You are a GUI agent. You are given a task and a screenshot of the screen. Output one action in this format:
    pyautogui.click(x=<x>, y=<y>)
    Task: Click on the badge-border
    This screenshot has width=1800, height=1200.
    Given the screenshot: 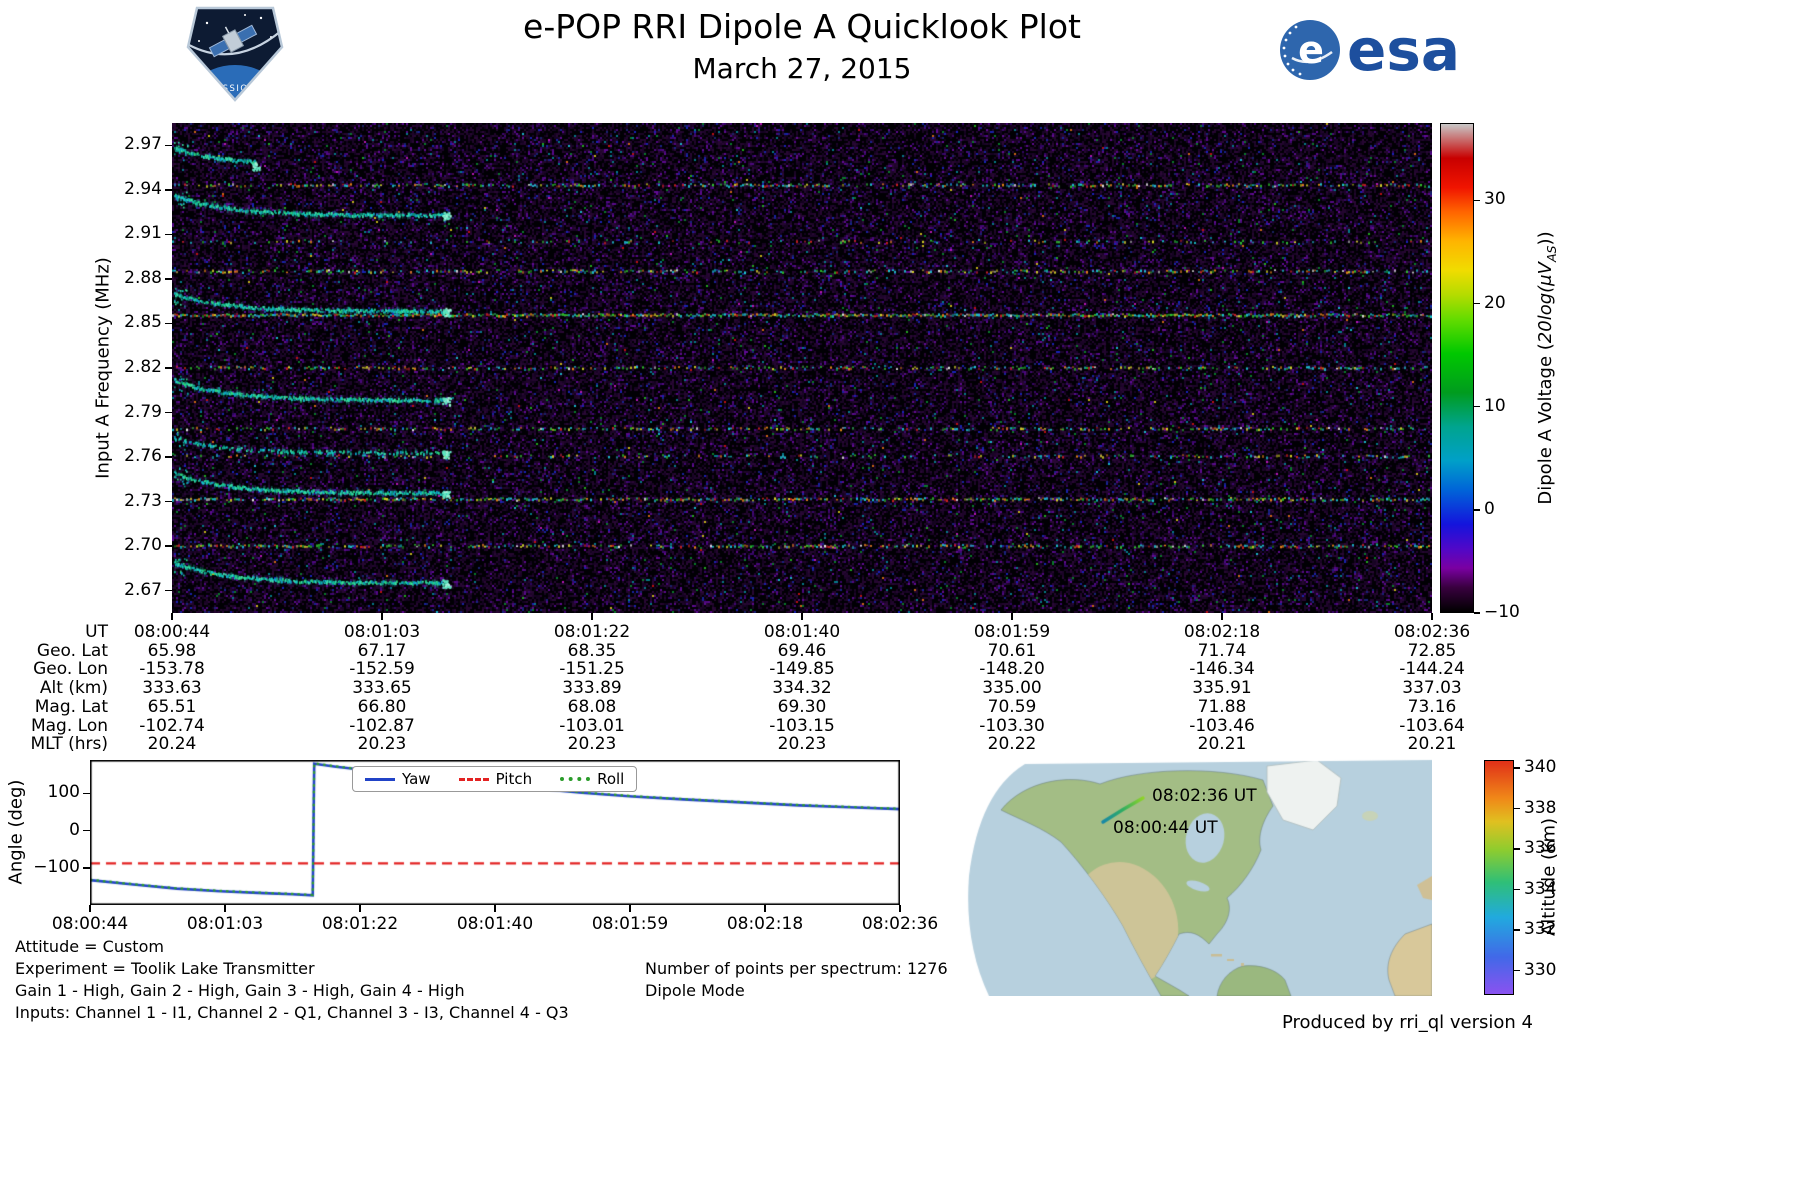 What is the action you would take?
    pyautogui.click(x=235, y=54)
    